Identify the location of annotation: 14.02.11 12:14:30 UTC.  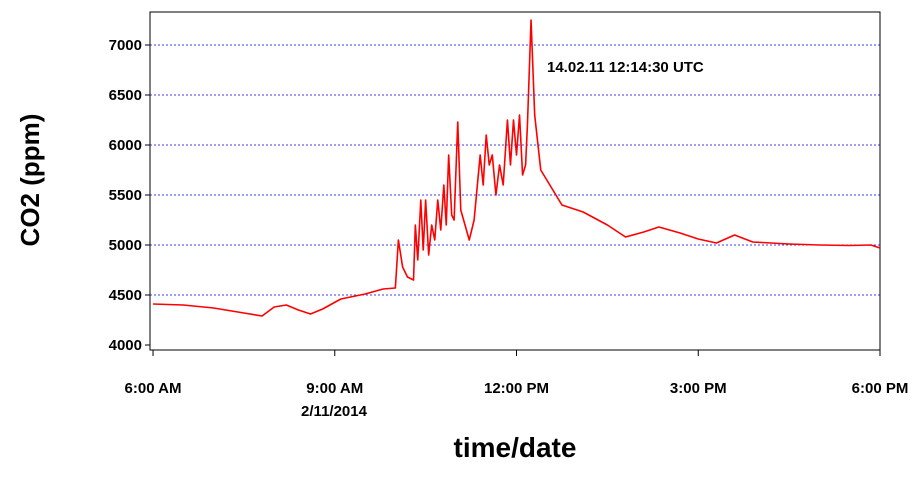
(625, 67).